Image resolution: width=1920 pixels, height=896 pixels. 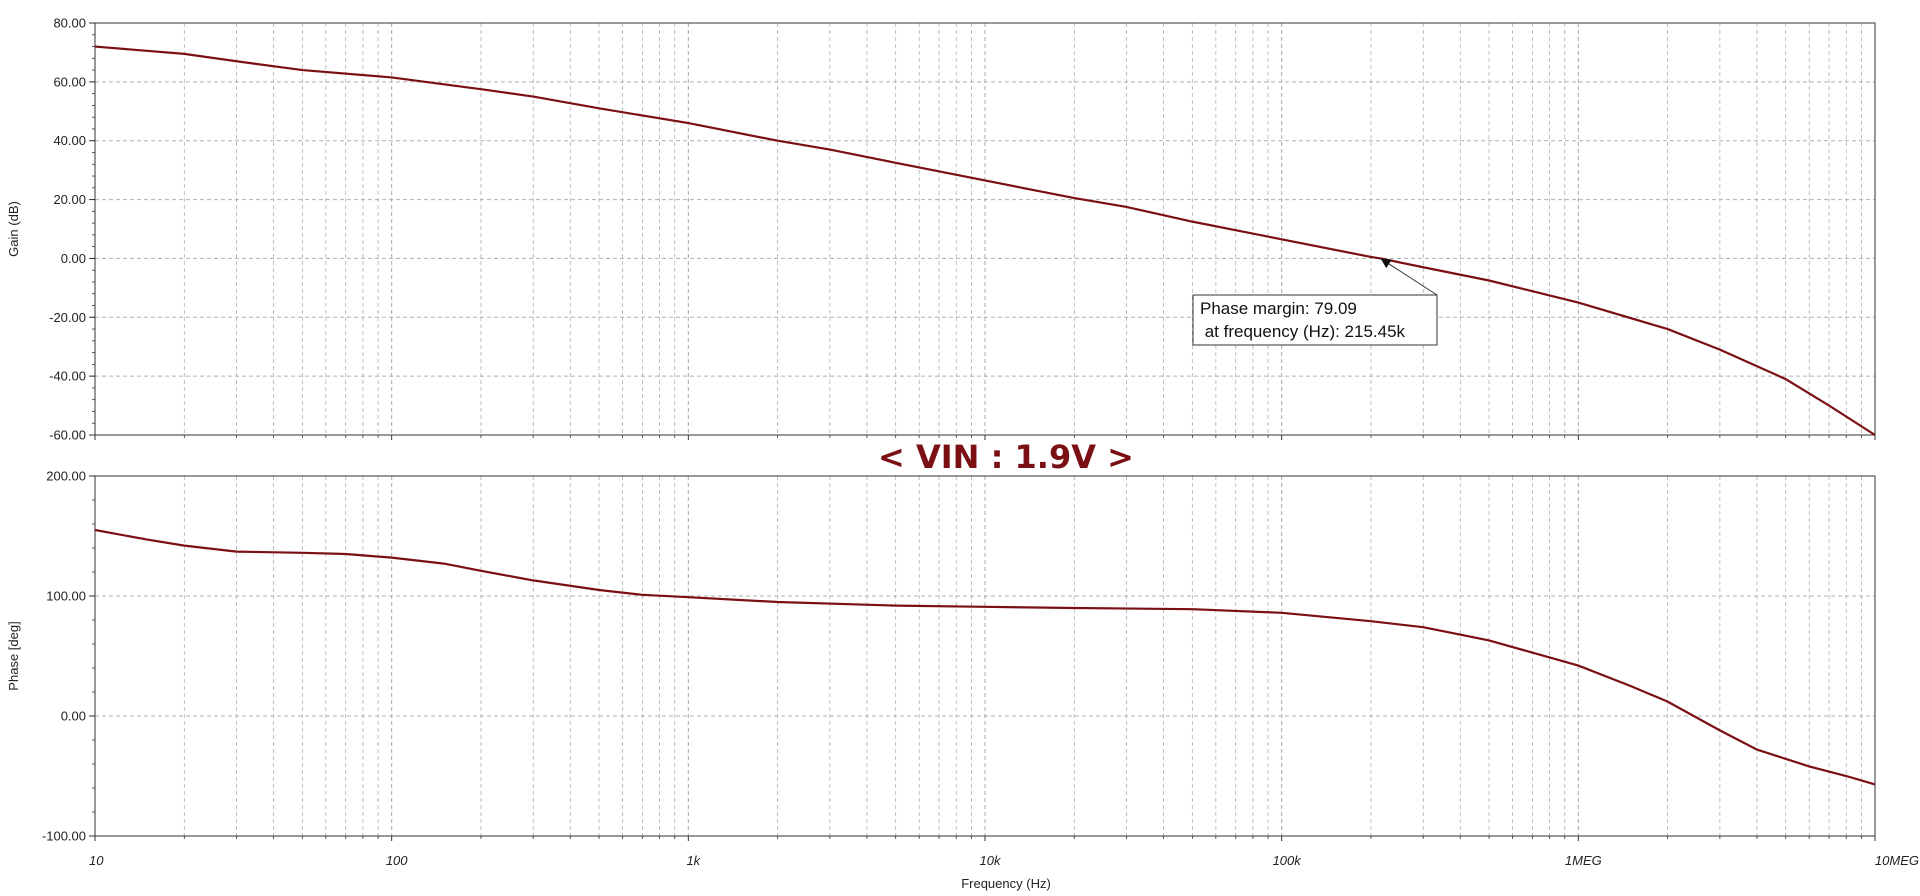 I want to click on y-tick-label: 60.00, so click(x=69, y=81).